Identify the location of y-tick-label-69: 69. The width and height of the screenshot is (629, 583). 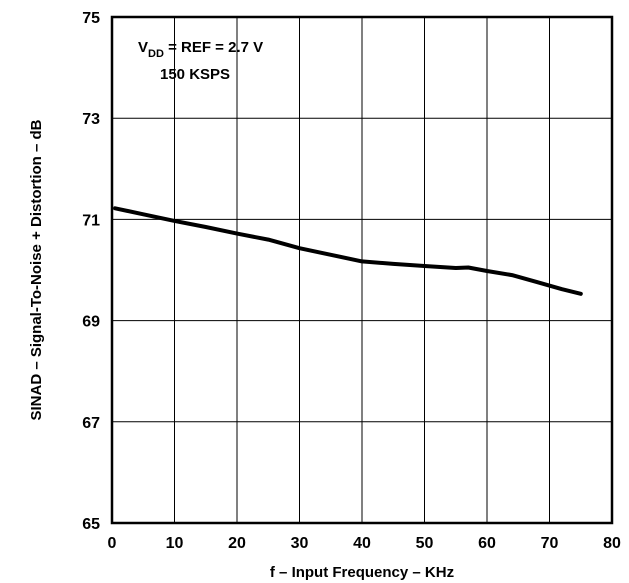
(91, 322).